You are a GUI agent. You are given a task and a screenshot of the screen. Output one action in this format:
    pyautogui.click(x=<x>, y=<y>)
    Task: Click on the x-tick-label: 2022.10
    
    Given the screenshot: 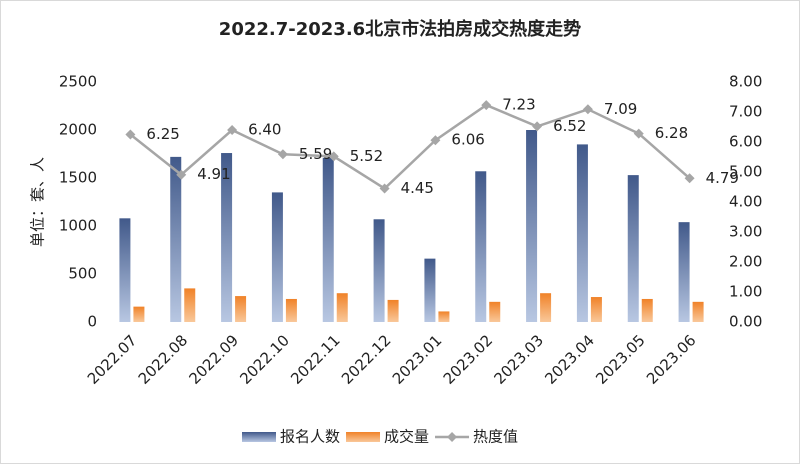 What is the action you would take?
    pyautogui.click(x=264, y=359)
    